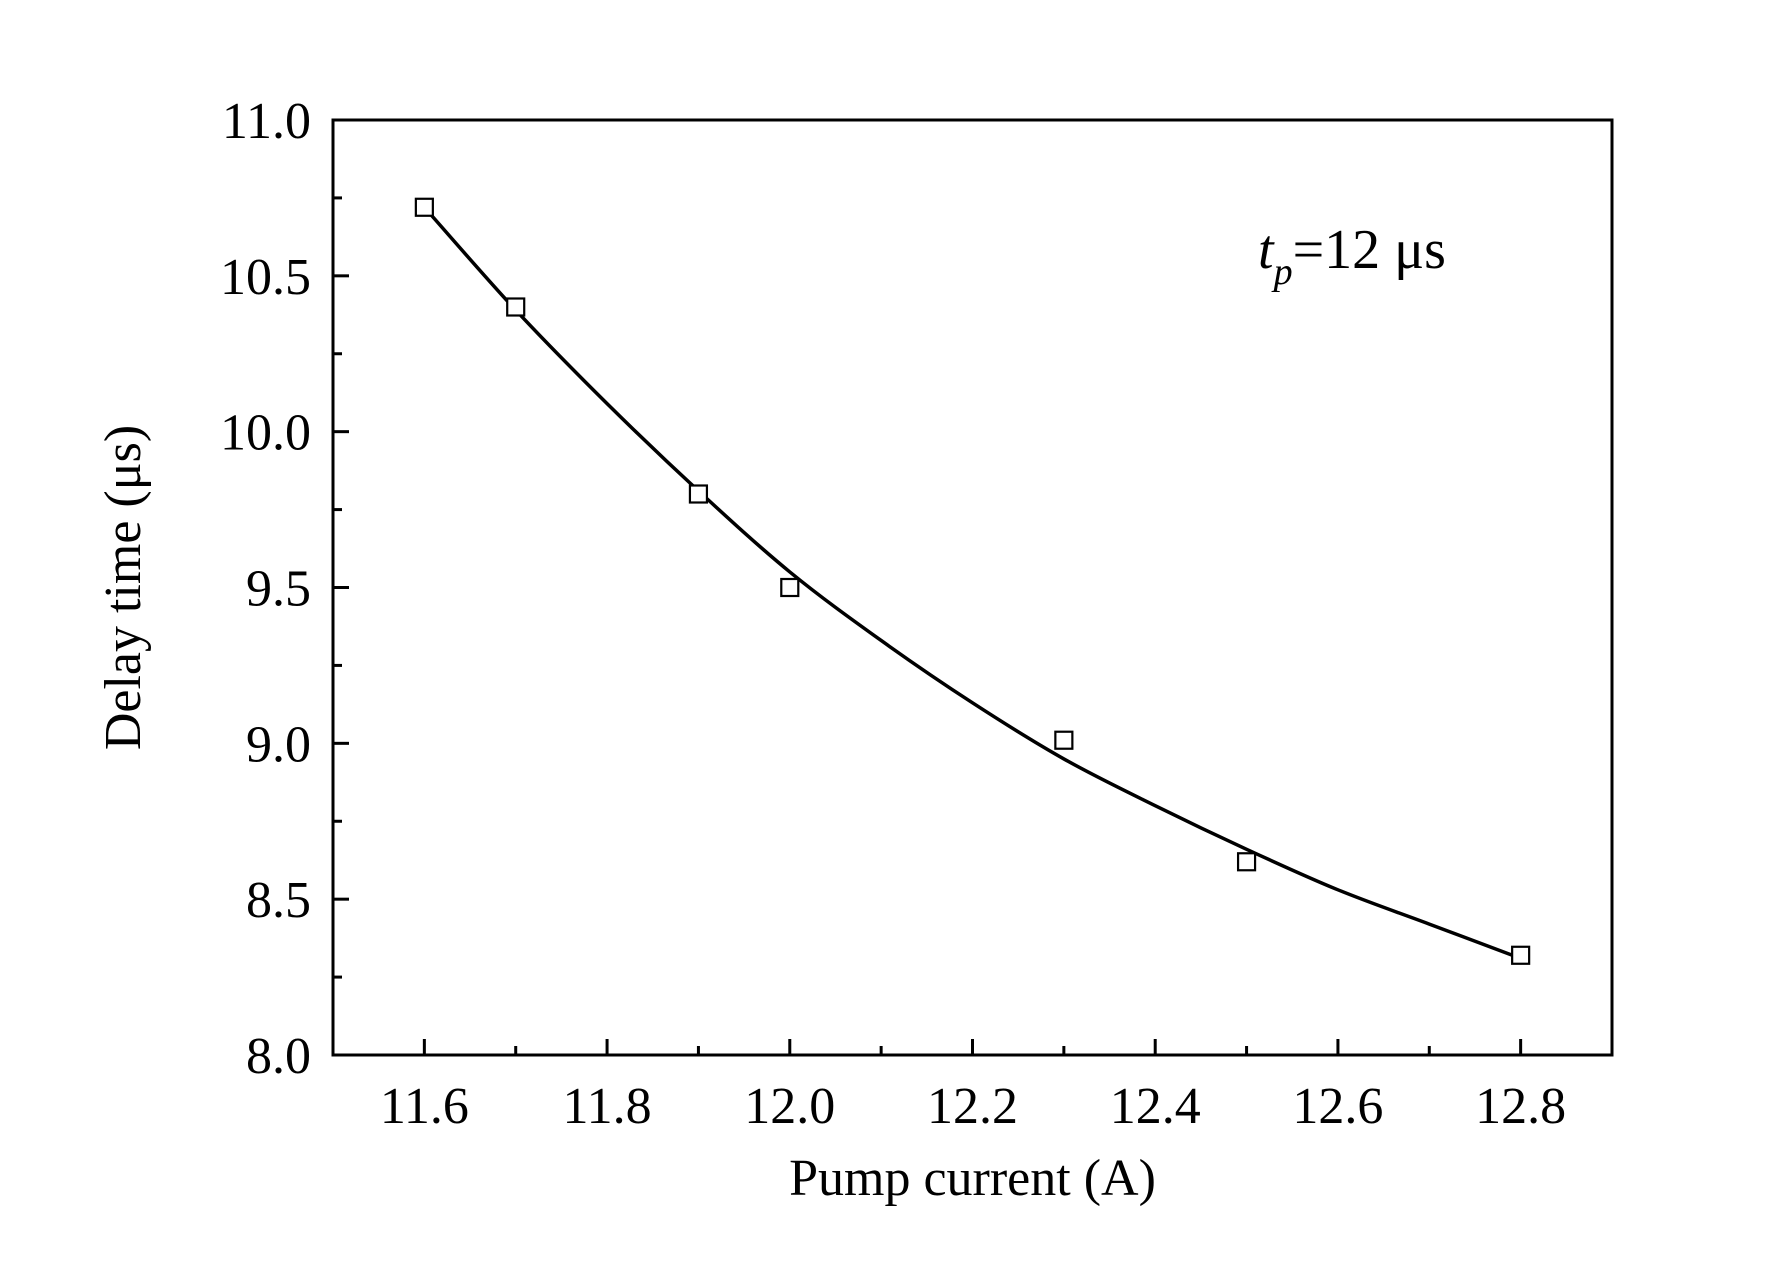  What do you see at coordinates (1155, 1106) in the screenshot?
I see `x-tick-label: 12.4` at bounding box center [1155, 1106].